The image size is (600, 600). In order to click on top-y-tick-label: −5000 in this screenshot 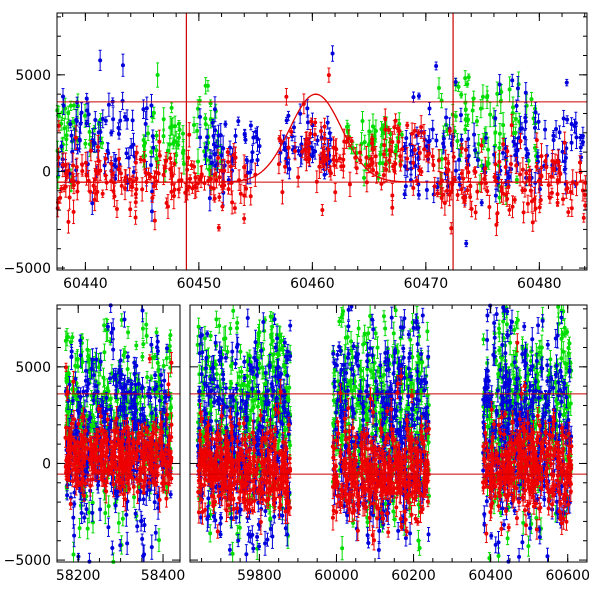, I will do `click(27, 269)`.